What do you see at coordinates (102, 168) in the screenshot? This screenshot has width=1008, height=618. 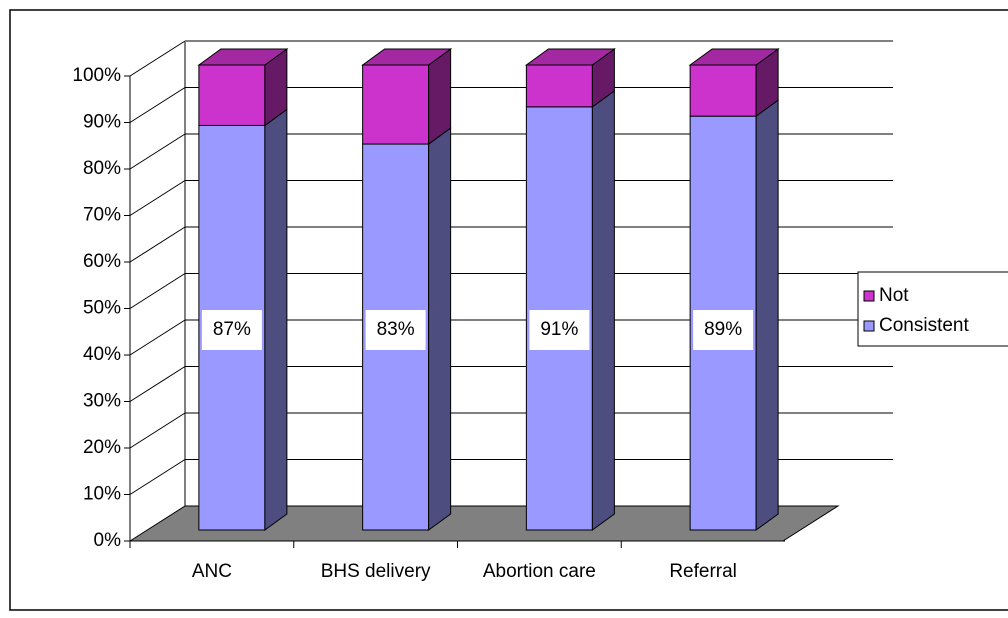 I see `y-tick-label: 80%` at bounding box center [102, 168].